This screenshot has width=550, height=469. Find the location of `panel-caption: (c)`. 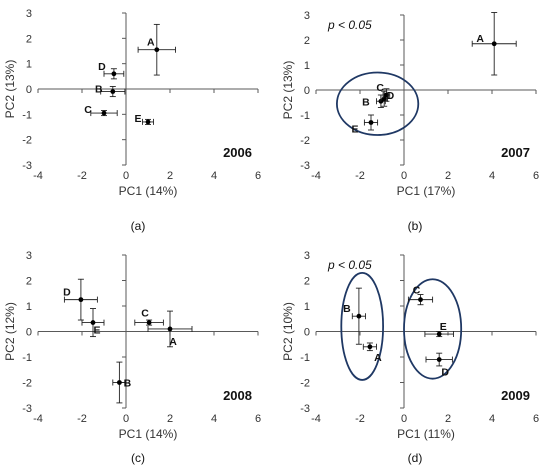

panel-caption: (c) is located at coordinates (138, 458).